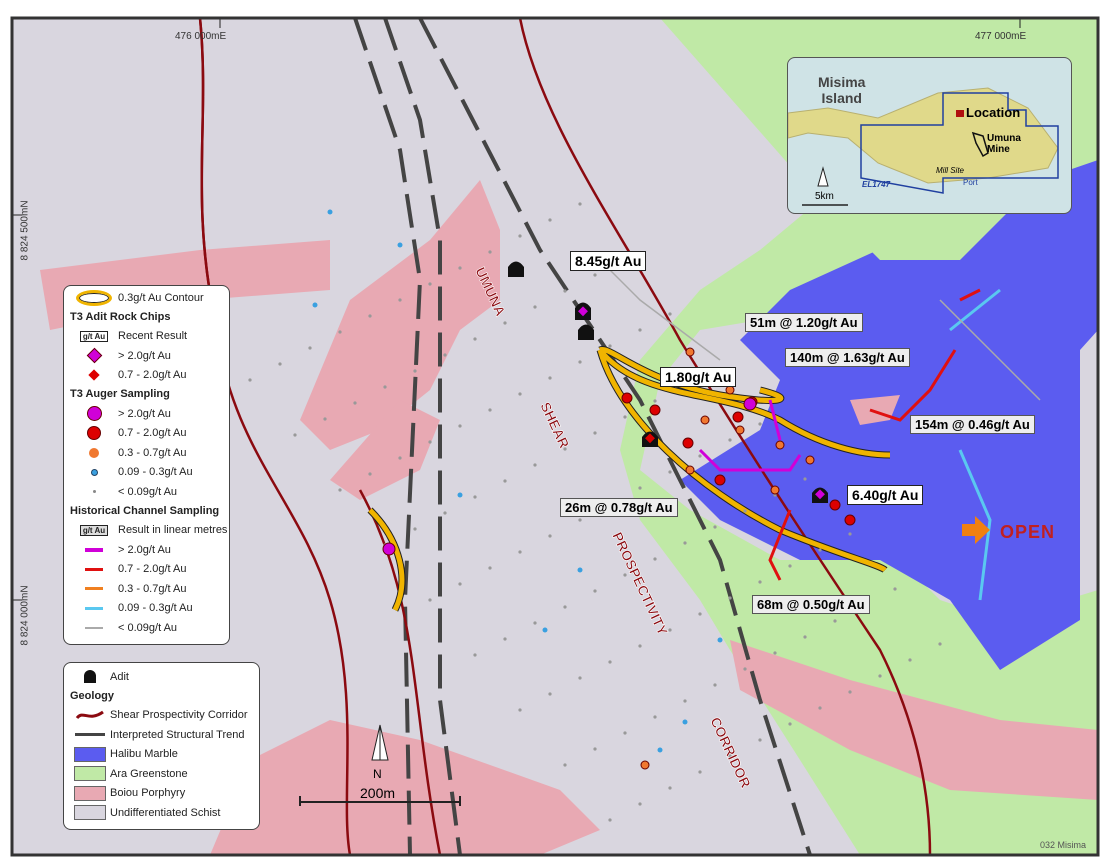 This screenshot has height=864, width=1111. Describe the element at coordinates (177, 734) in the screenshot. I see `legend-label: Interpreted Structural Trend` at that location.